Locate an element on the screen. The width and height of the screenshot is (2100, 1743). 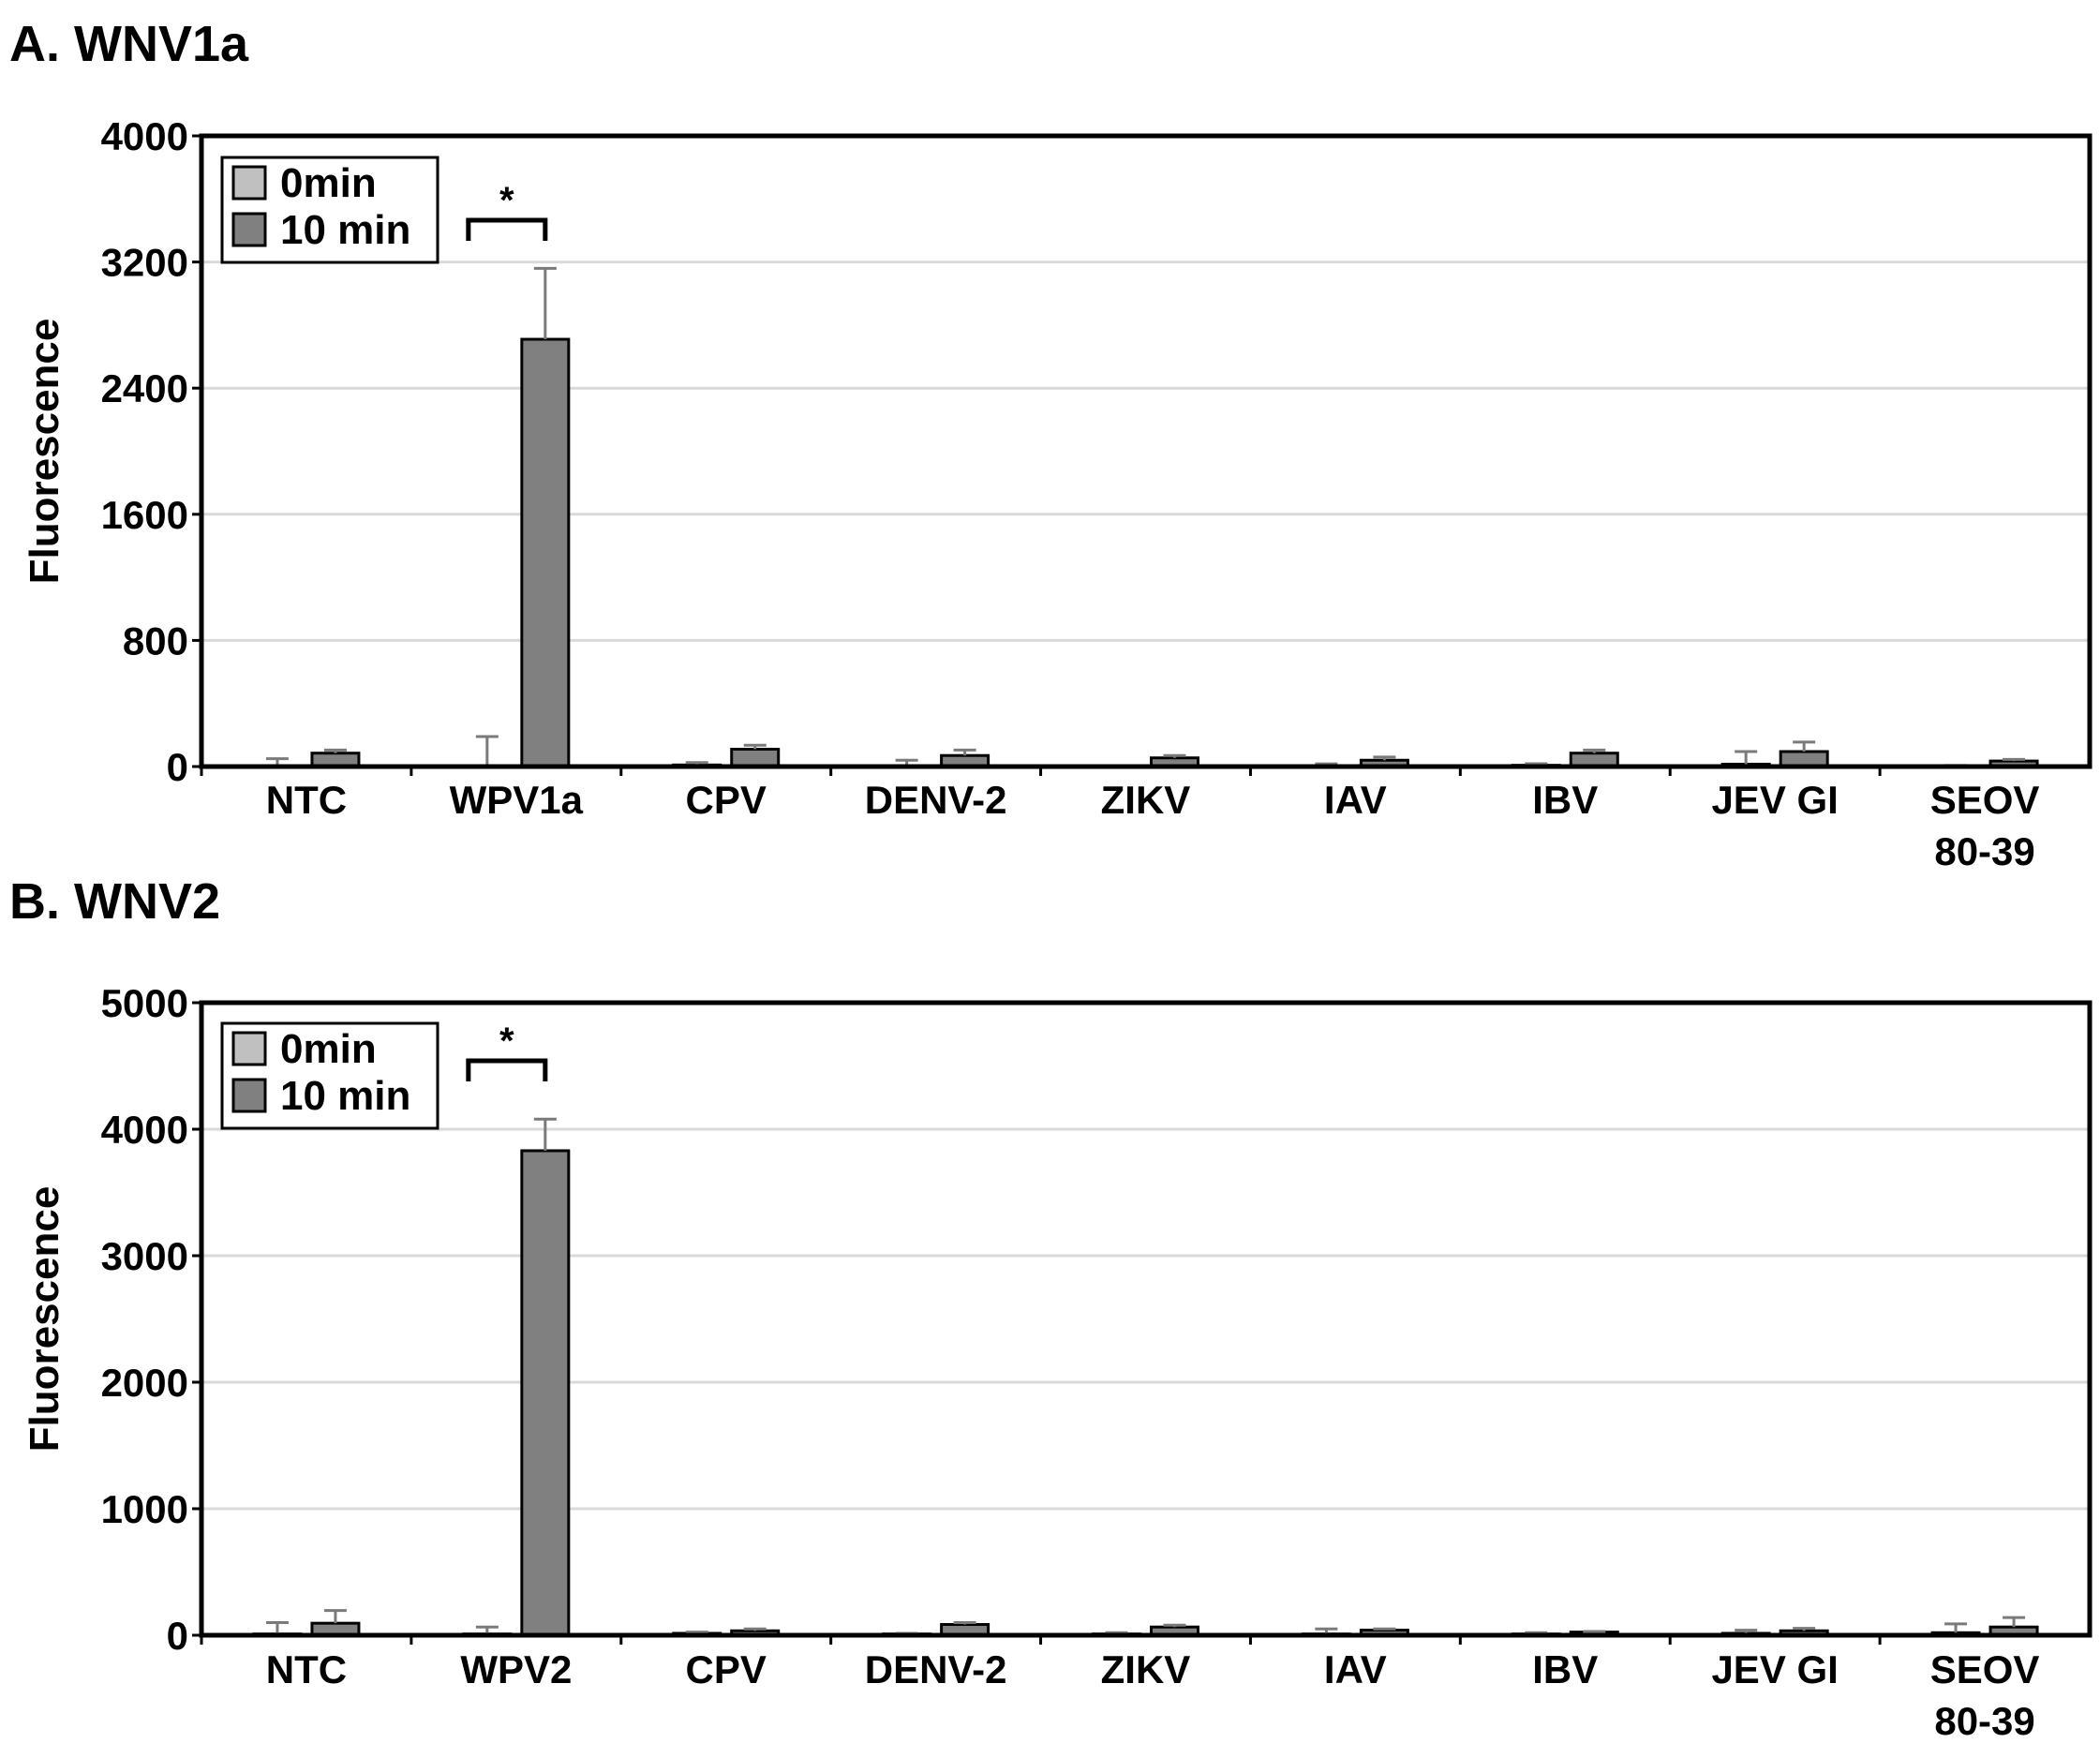
y-tick-label: 1000 is located at coordinates (144, 1509).